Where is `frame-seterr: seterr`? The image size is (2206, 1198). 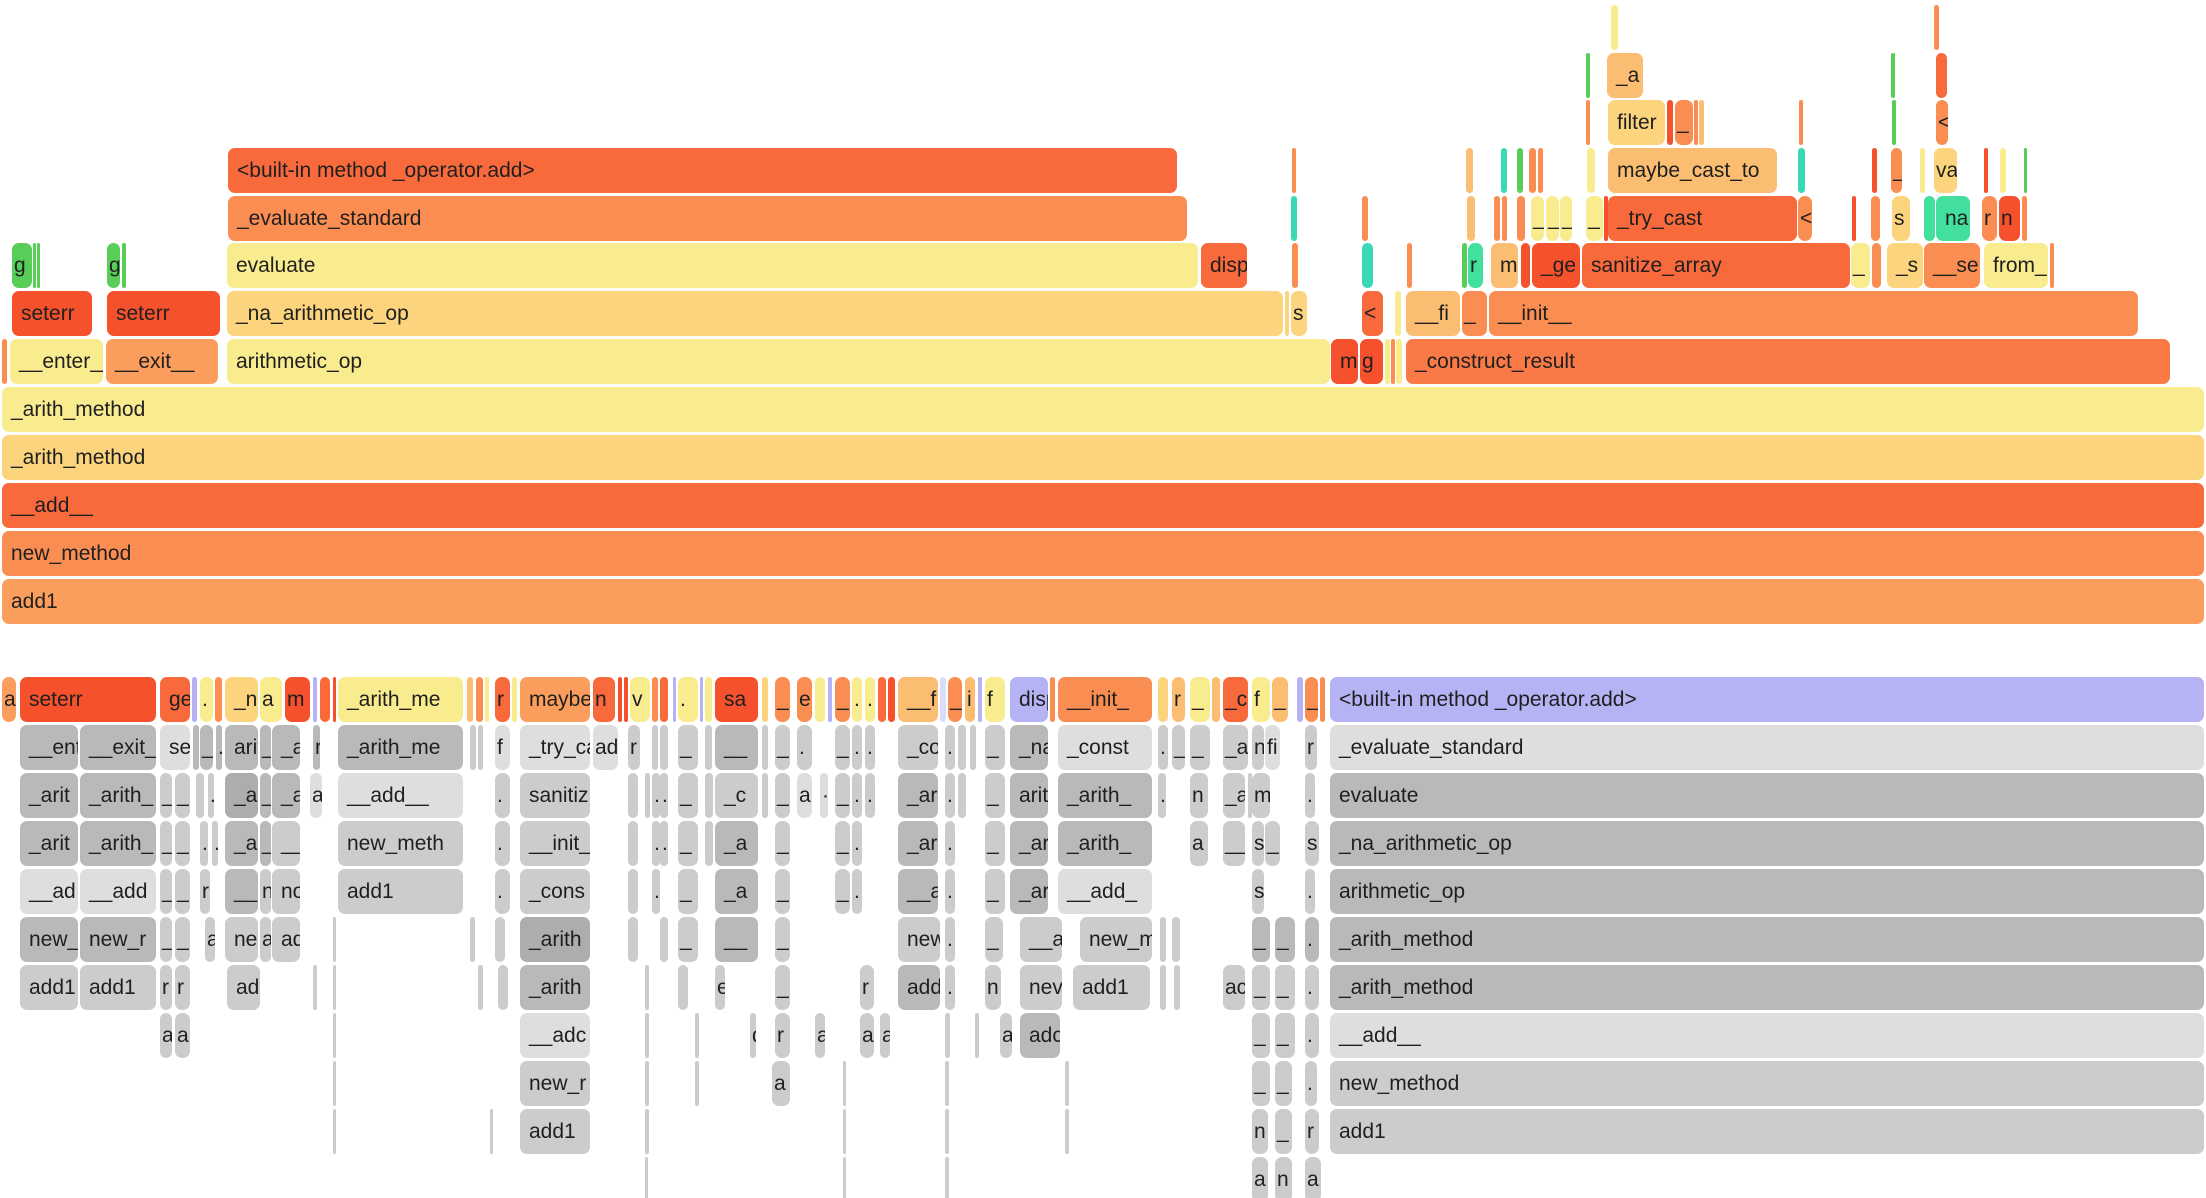 frame-seterr: seterr is located at coordinates (163, 313).